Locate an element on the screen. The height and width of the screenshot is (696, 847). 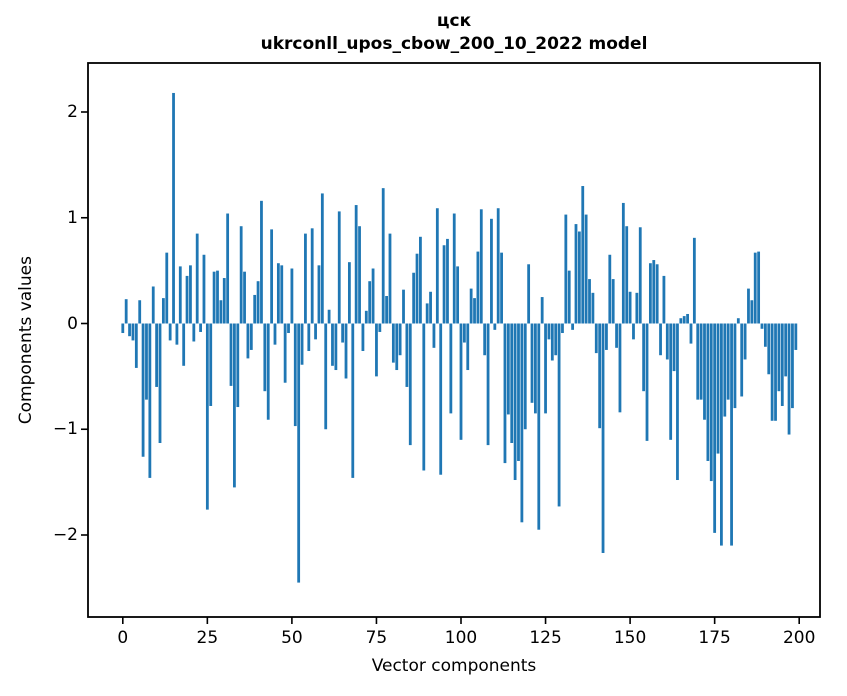
x-tick-label: 50 is located at coordinates (292, 638).